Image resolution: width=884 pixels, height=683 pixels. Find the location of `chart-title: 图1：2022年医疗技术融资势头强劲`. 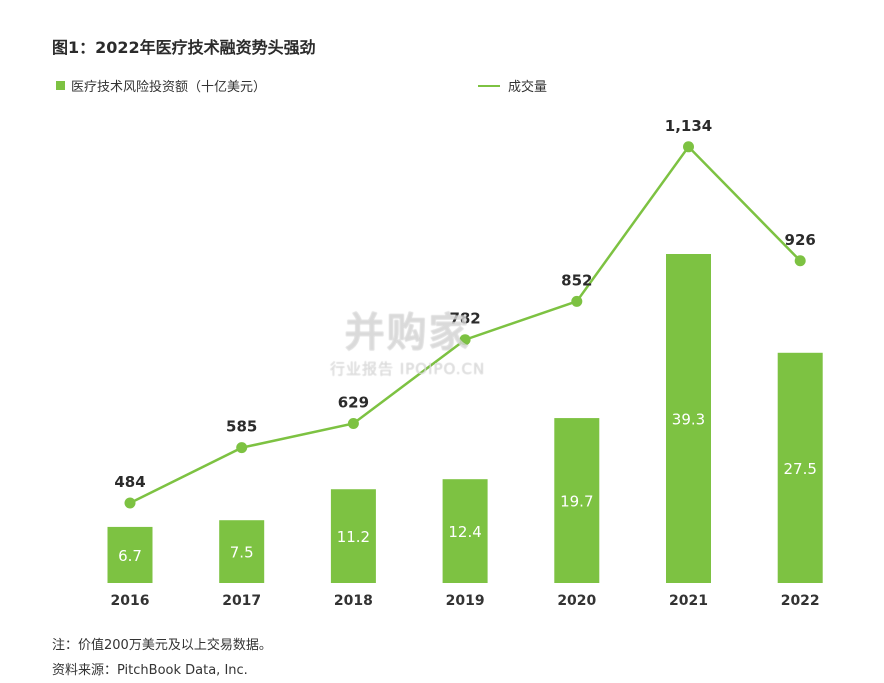

chart-title: 图1：2022年医疗技术融资势头强劲 is located at coordinates (184, 47).